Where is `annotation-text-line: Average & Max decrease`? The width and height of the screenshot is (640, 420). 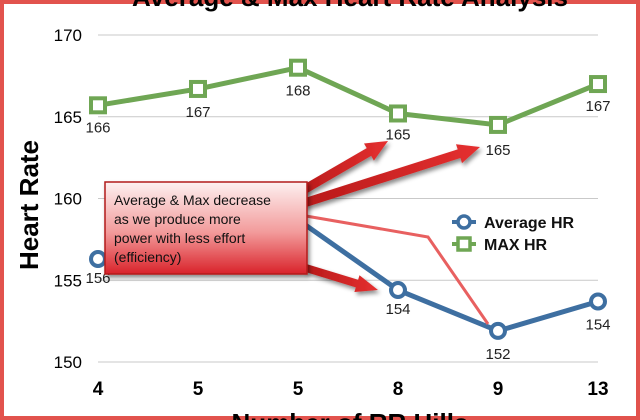
annotation-text-line: Average & Max decrease is located at coordinates (192, 200).